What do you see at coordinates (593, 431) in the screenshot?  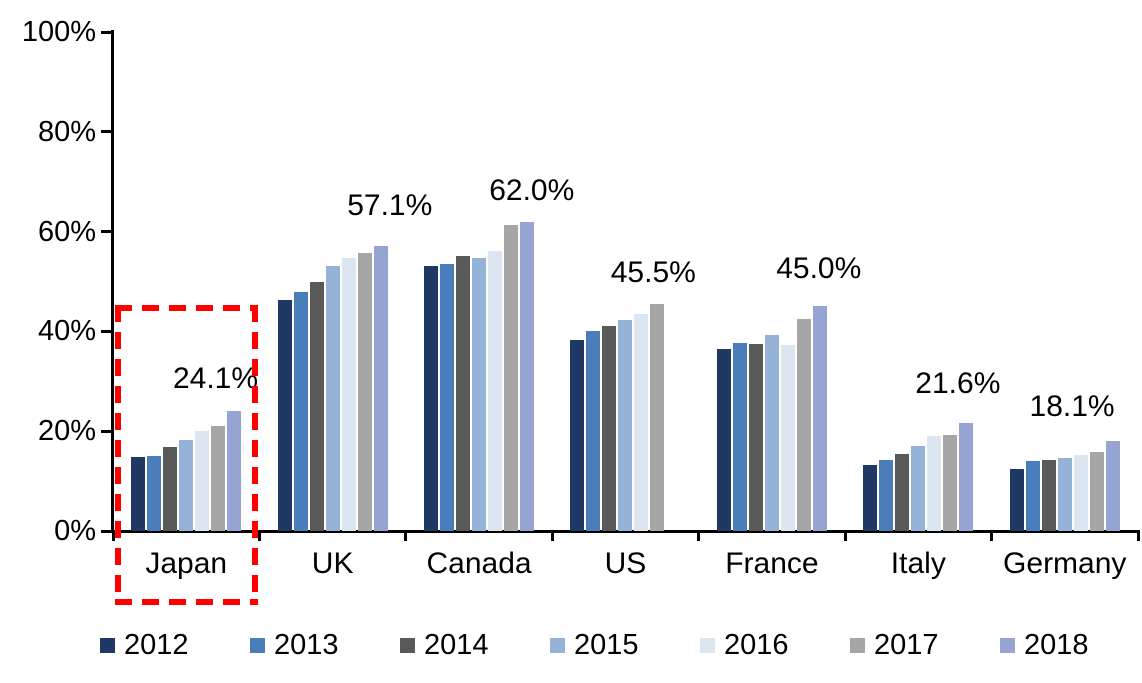 I see `bar-us-2013` at bounding box center [593, 431].